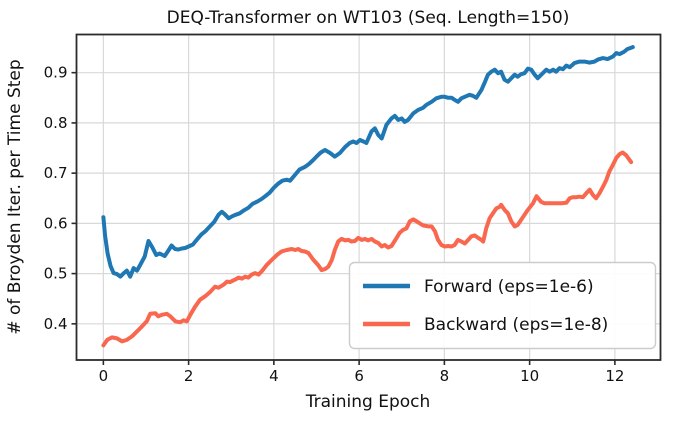 Image resolution: width=677 pixels, height=426 pixels. What do you see at coordinates (15, 196) in the screenshot?
I see `y-axis-label: # of Broyden Iter. per Time Step` at bounding box center [15, 196].